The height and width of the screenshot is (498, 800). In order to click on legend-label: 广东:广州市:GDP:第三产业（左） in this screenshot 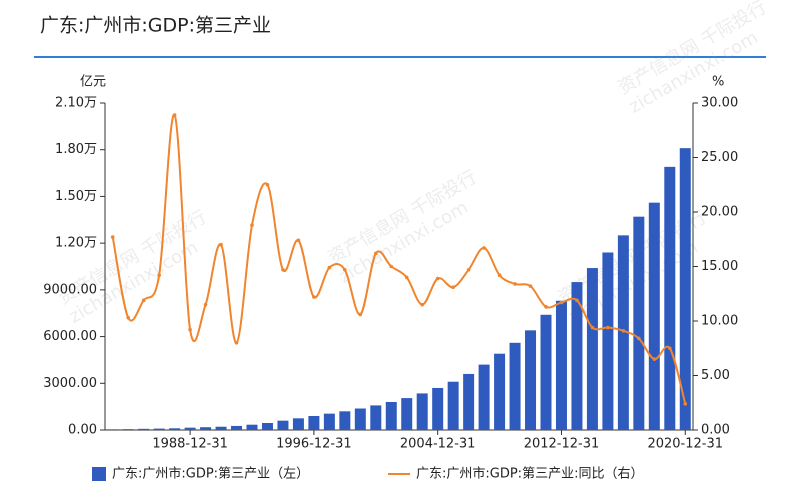, I will do `click(210, 474)`.